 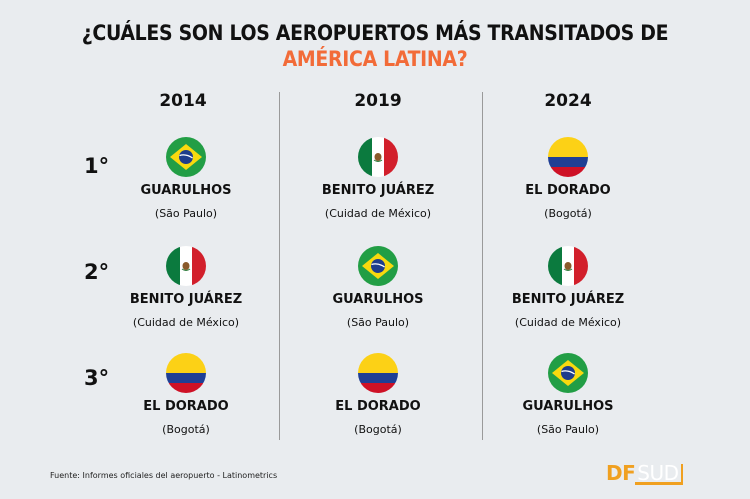 I want to click on logo-sud: SUD, so click(x=659, y=474).